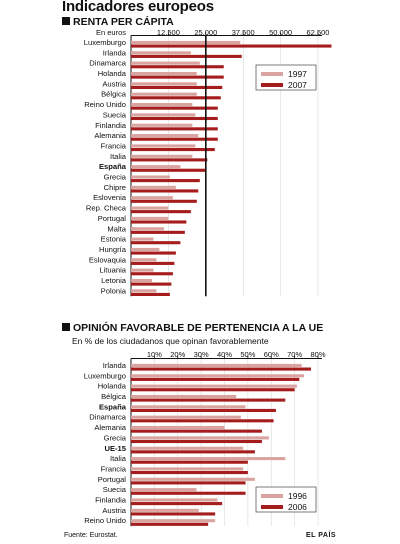 The width and height of the screenshot is (400, 544). Describe the element at coordinates (224, 354) in the screenshot. I see `tick-label: 40%` at that location.